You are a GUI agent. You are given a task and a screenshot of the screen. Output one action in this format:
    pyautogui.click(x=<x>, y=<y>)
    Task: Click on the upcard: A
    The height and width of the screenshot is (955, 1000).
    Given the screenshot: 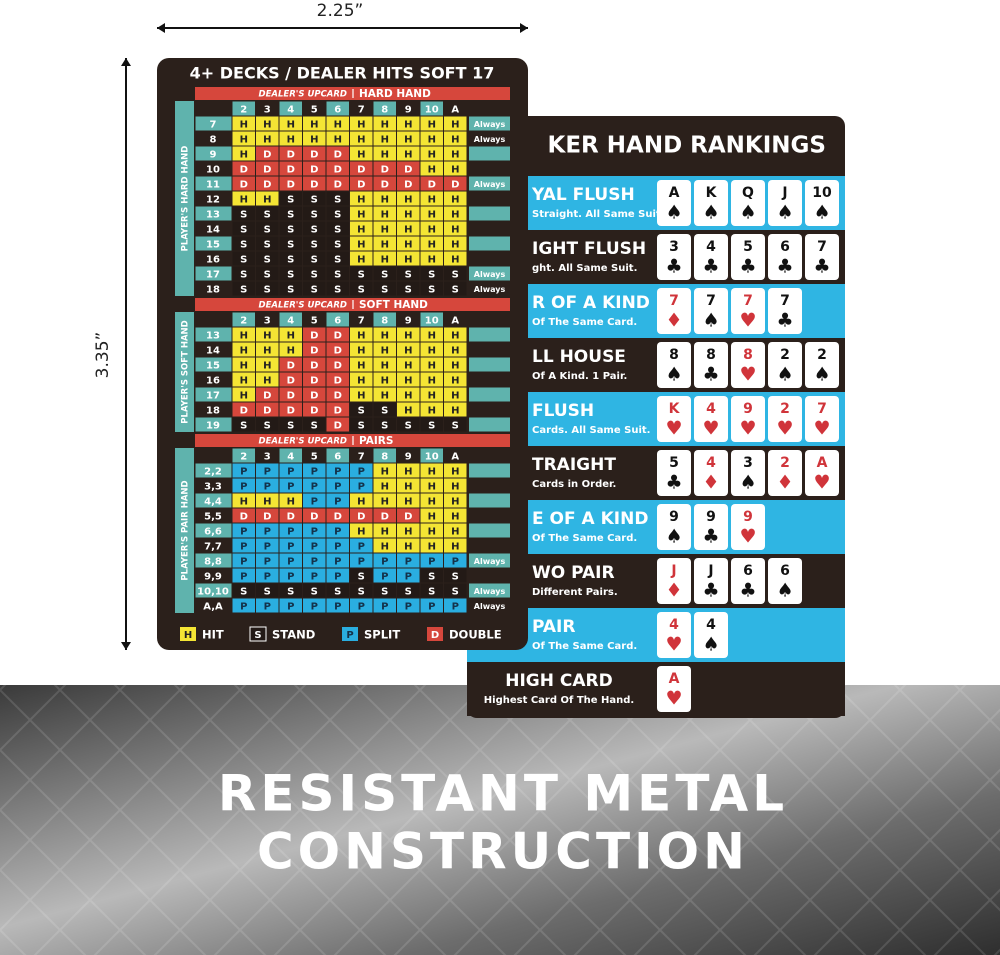 What is the action you would take?
    pyautogui.click(x=455, y=457)
    